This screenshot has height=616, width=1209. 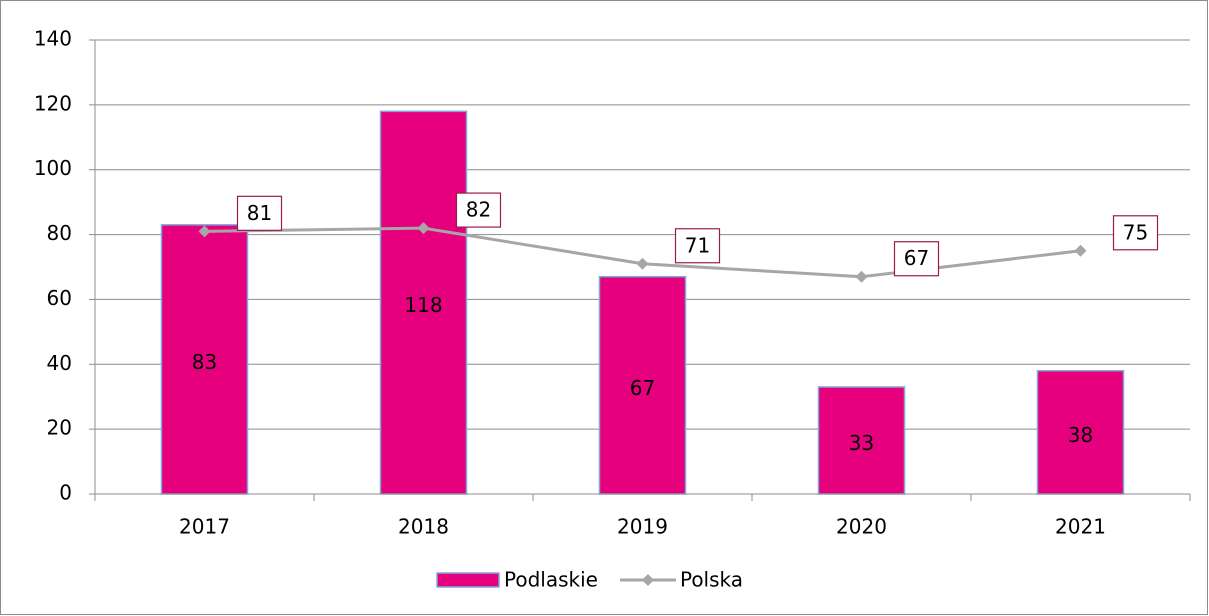 What do you see at coordinates (423, 305) in the screenshot?
I see `bar-value-label: 118` at bounding box center [423, 305].